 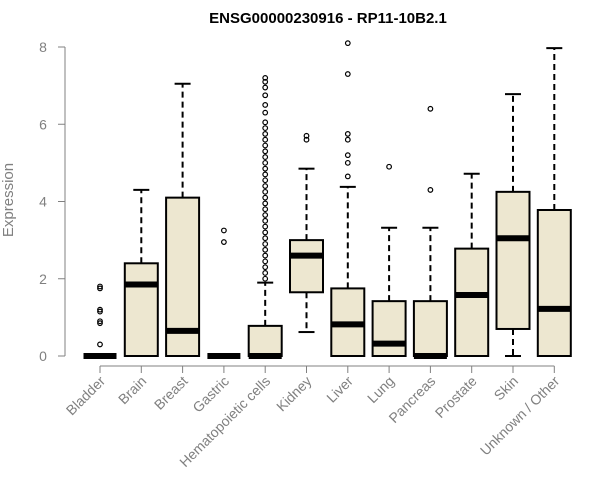 I want to click on y-tick-label: 4, so click(x=43, y=202).